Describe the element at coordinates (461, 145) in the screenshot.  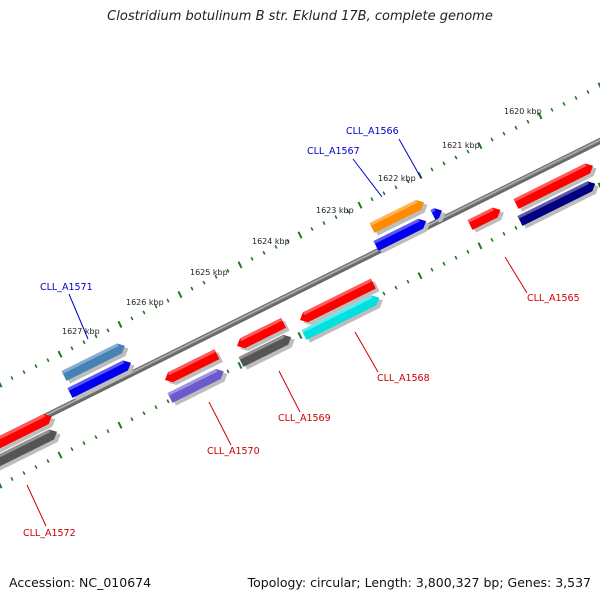
I see `scale-label: 1621 kbp` at that location.